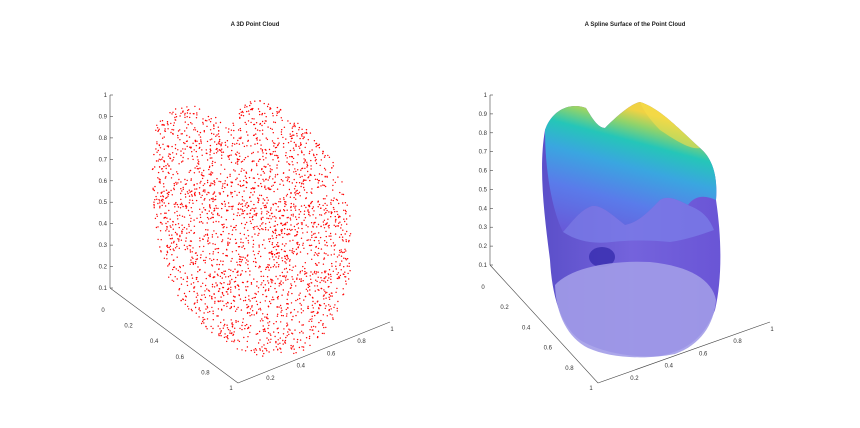 The width and height of the screenshot is (860, 428). I want to click on z-tick-label: 0.4, so click(483, 209).